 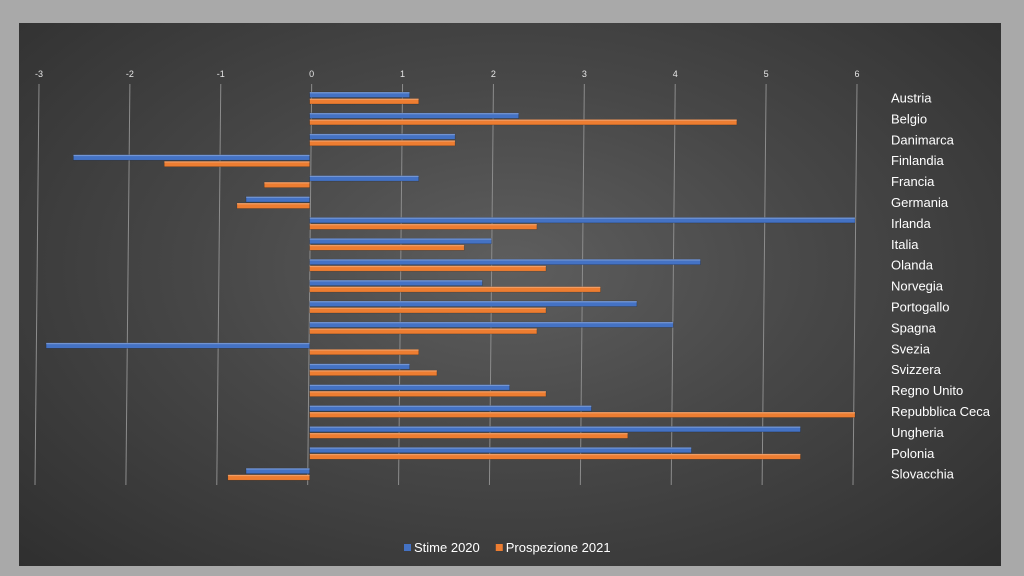 I want to click on x-axis-ticks: -3 -2 -1 0 1 2 3 4 5 6, so click(x=447, y=74).